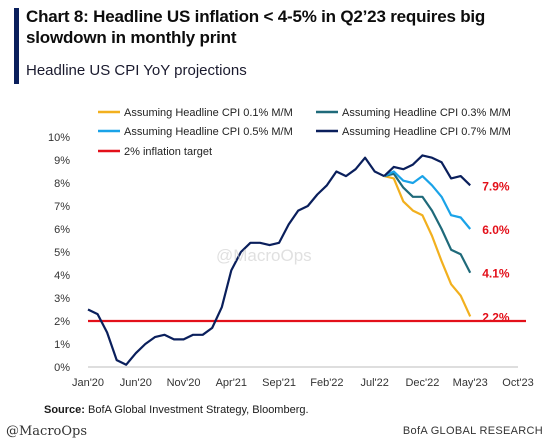  What do you see at coordinates (496, 317) in the screenshot?
I see `projection-end-label: 2.2%` at bounding box center [496, 317].